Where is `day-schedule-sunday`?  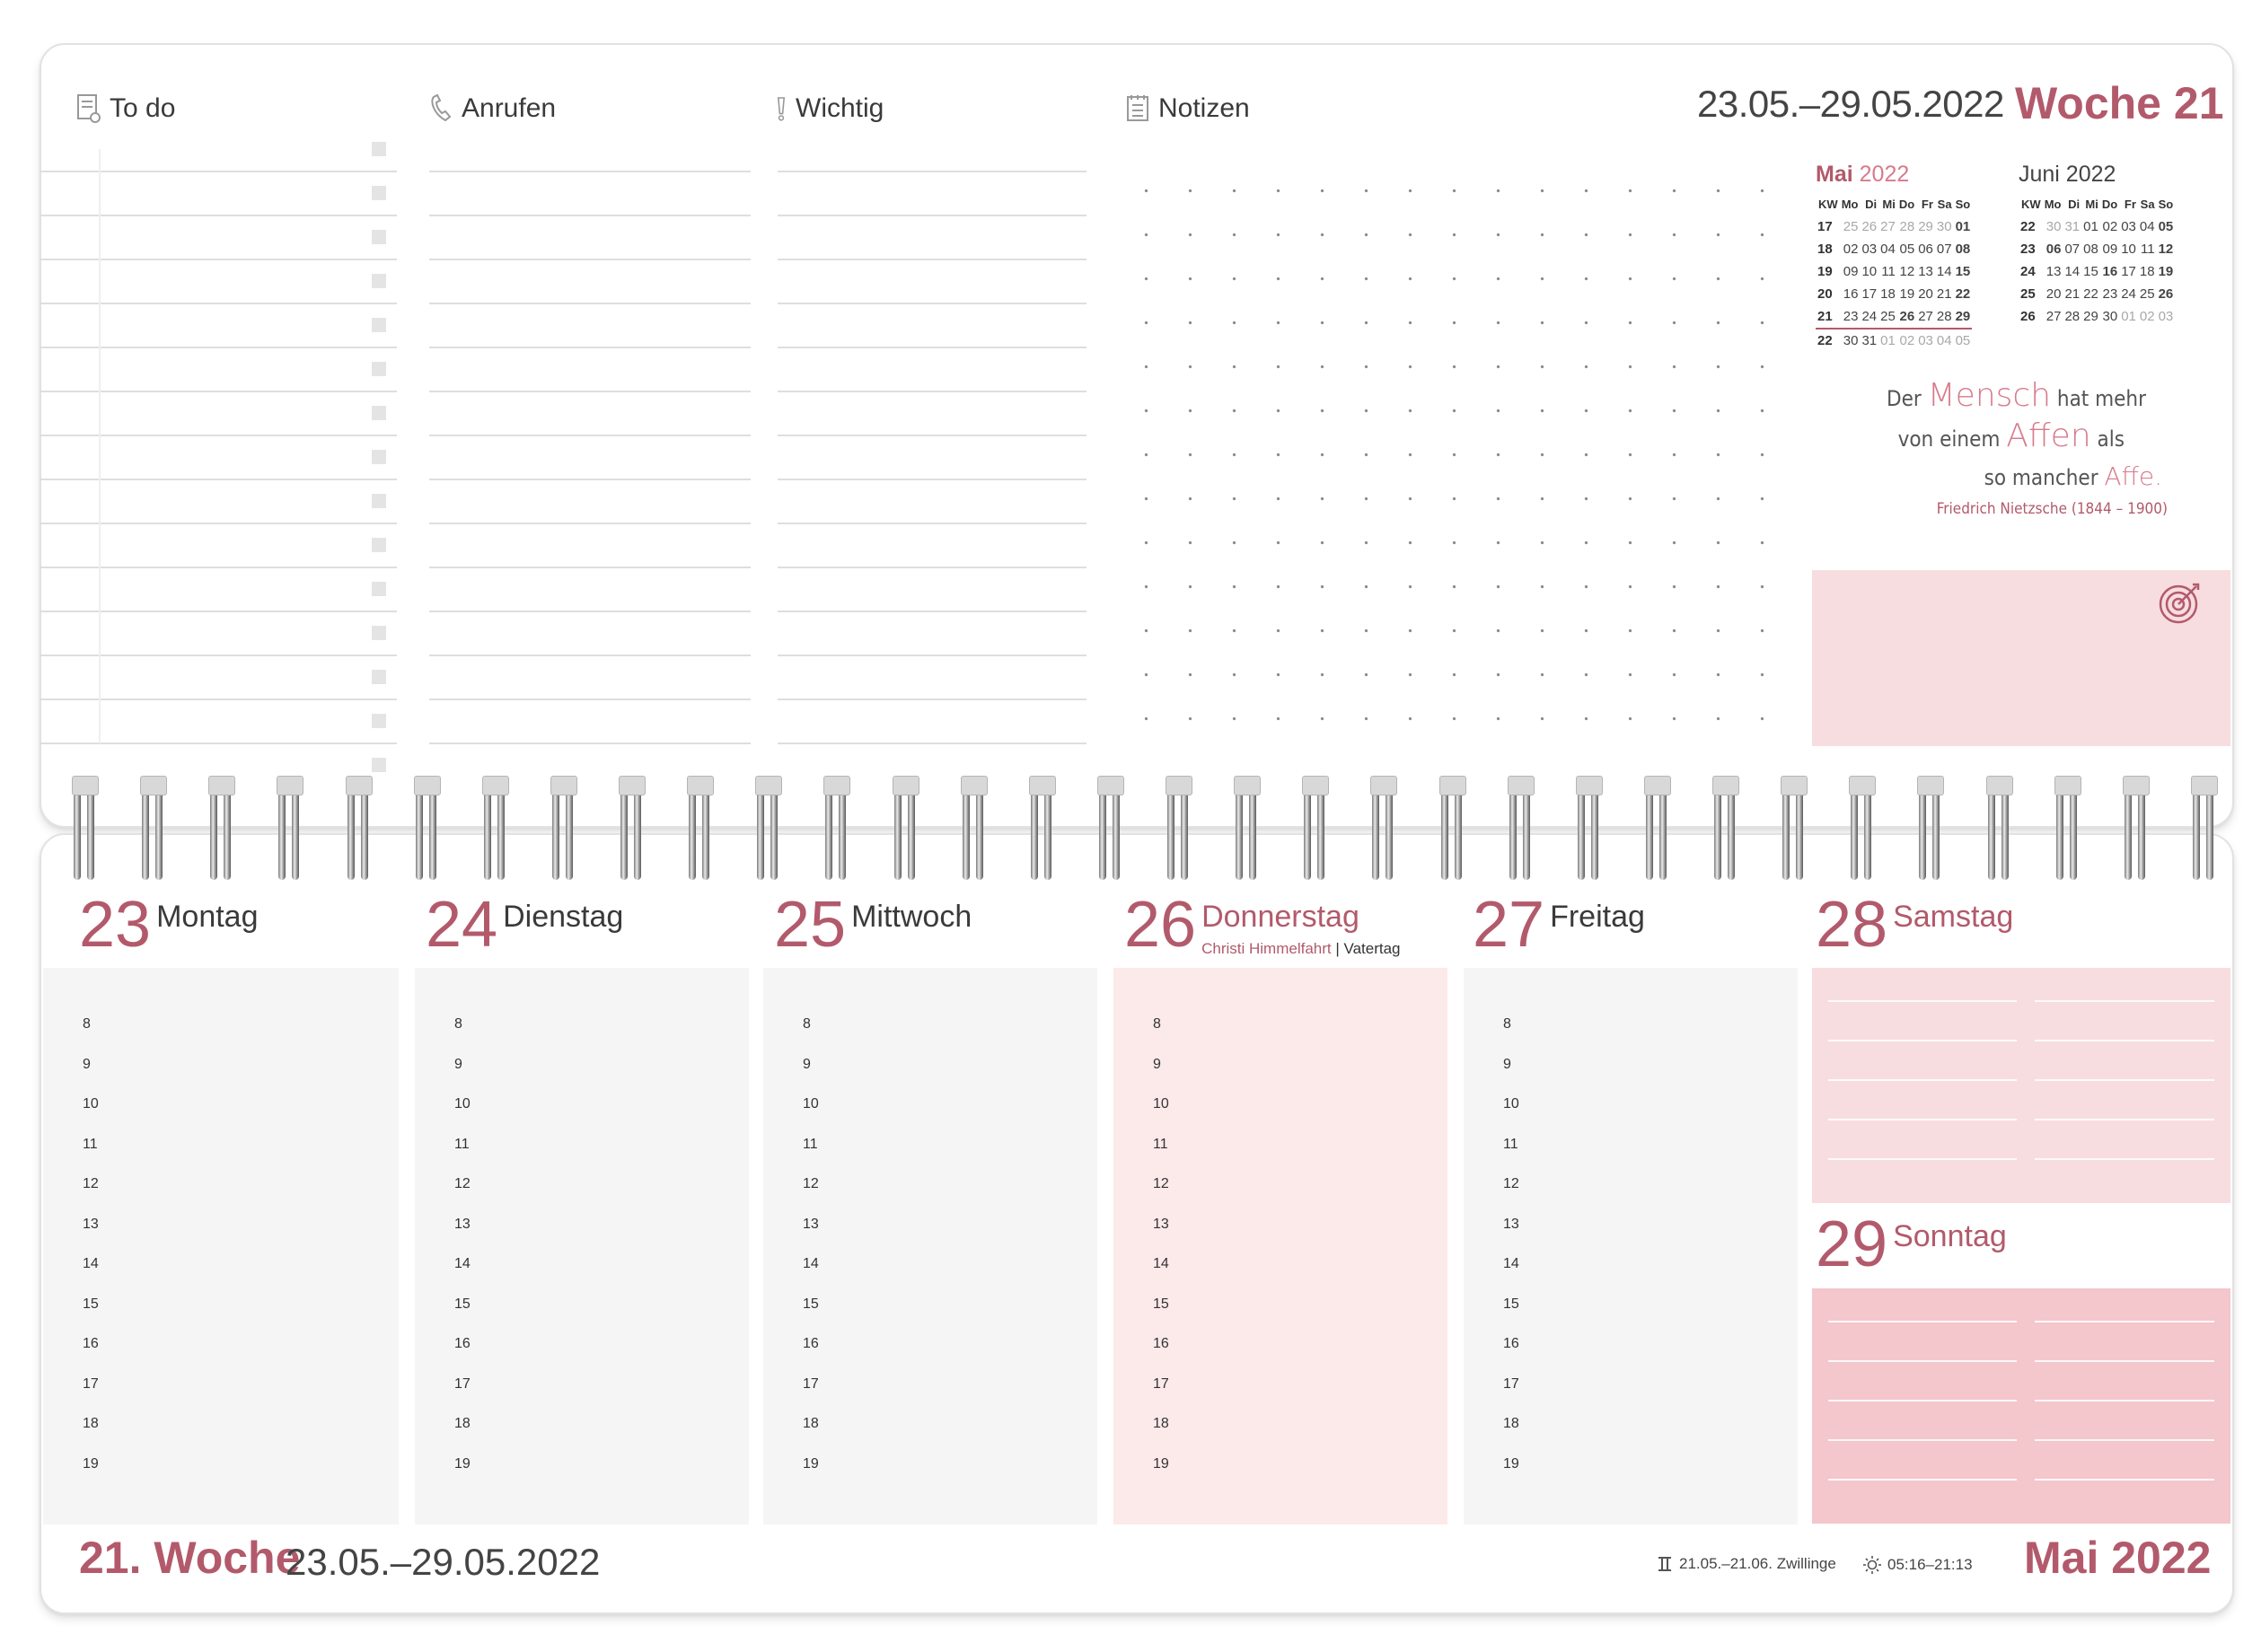 day-schedule-sunday is located at coordinates (2021, 1406).